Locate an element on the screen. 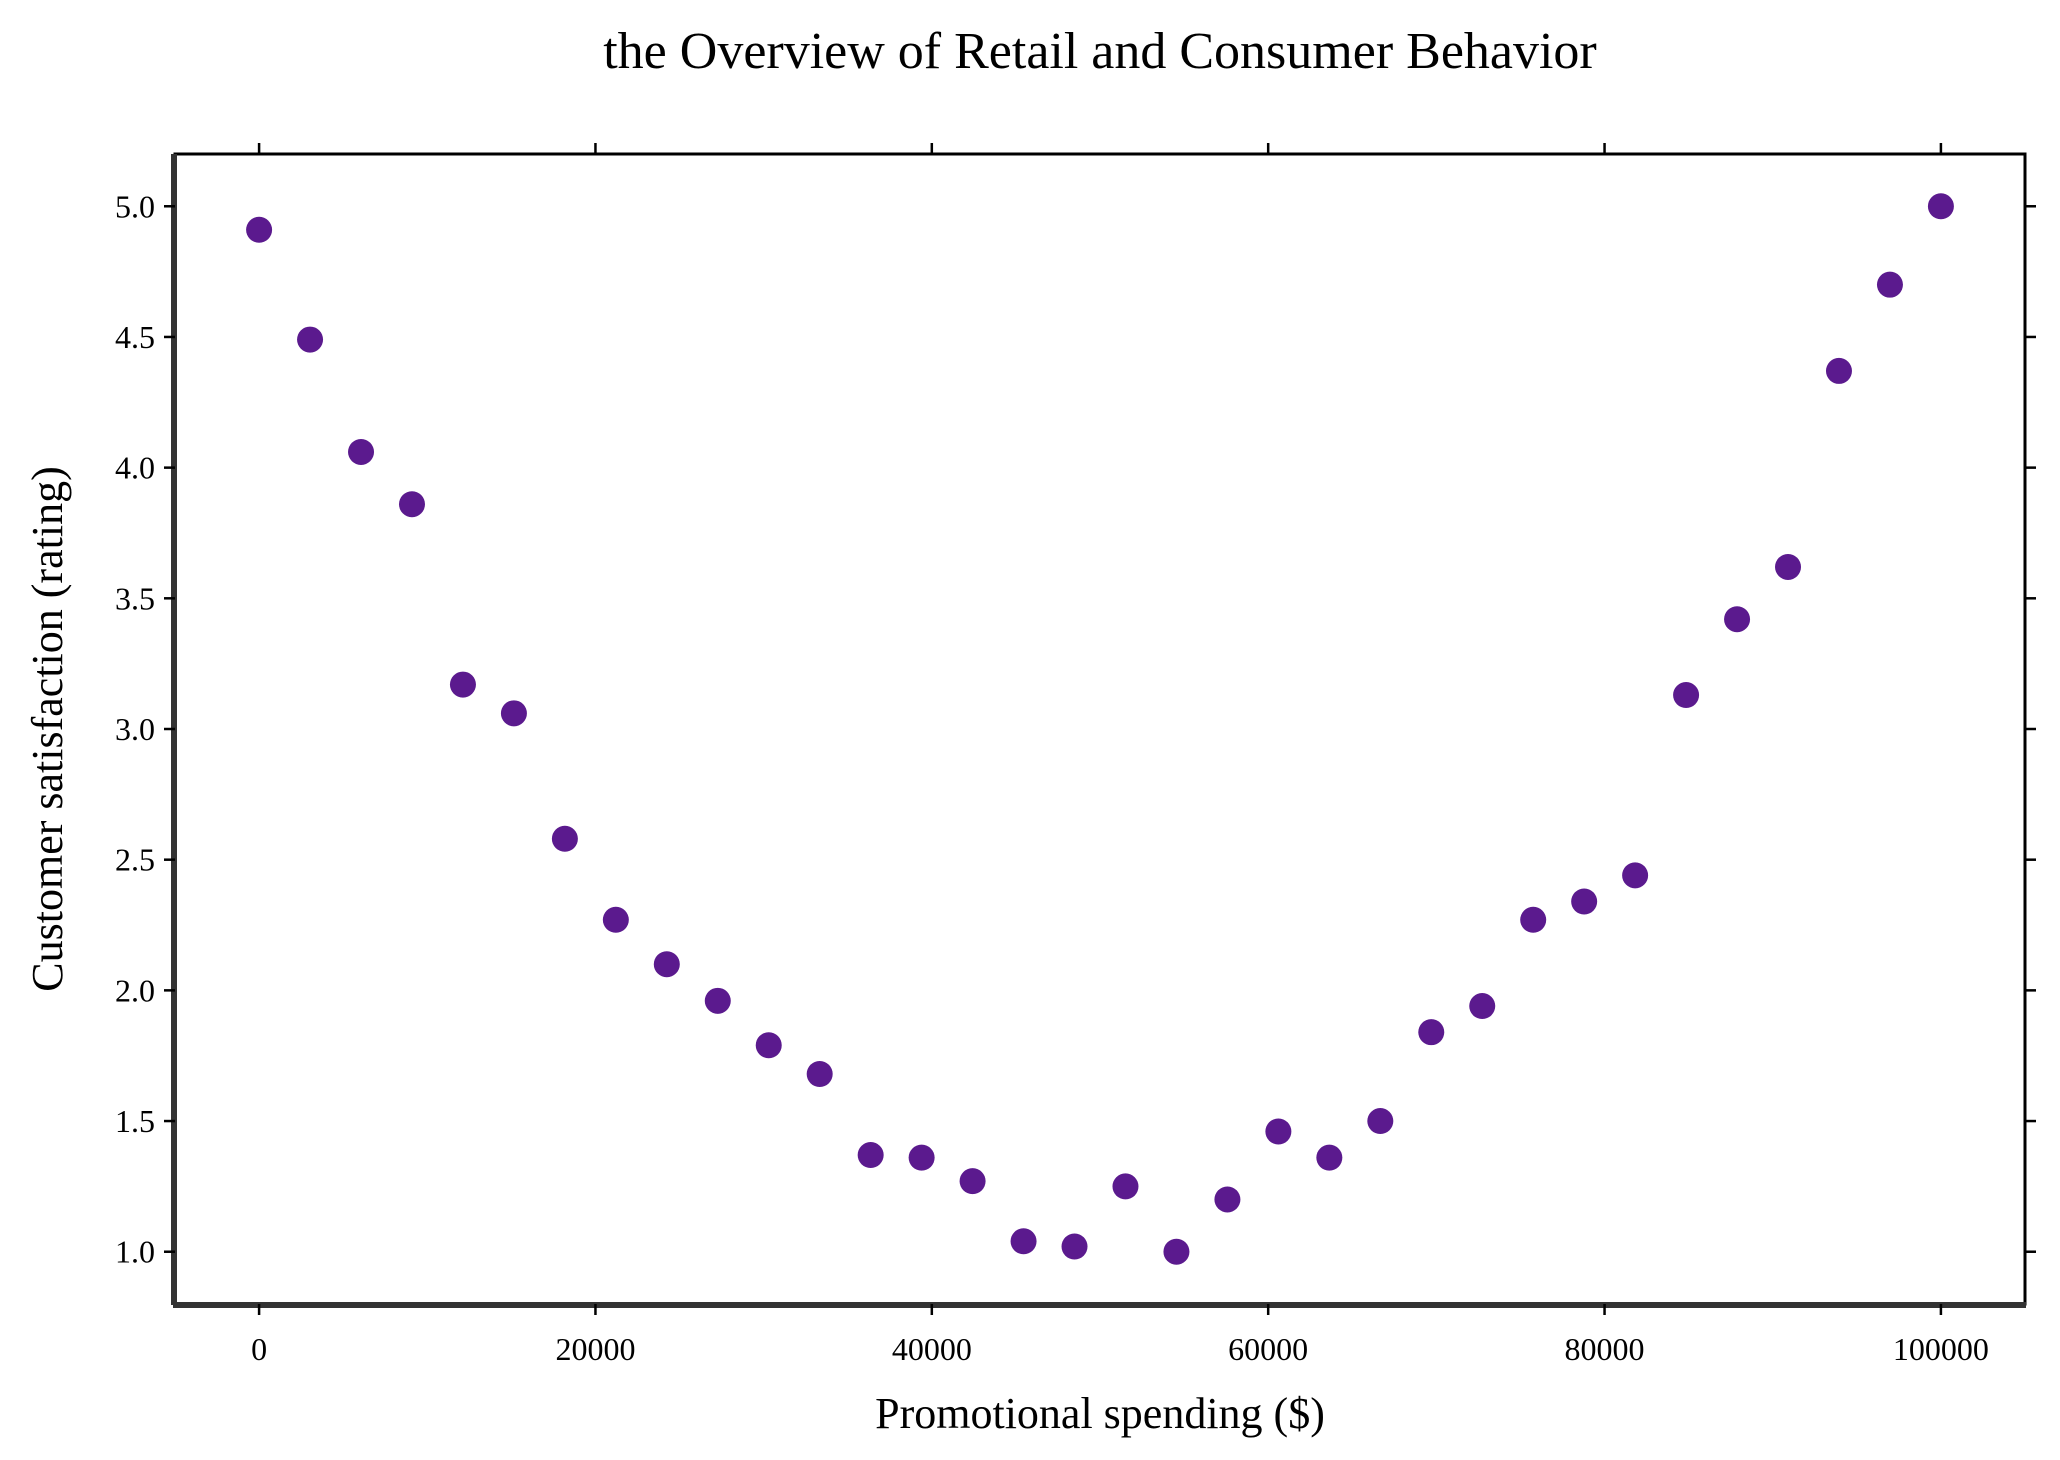  x-tick-label: 0 is located at coordinates (259, 1349).